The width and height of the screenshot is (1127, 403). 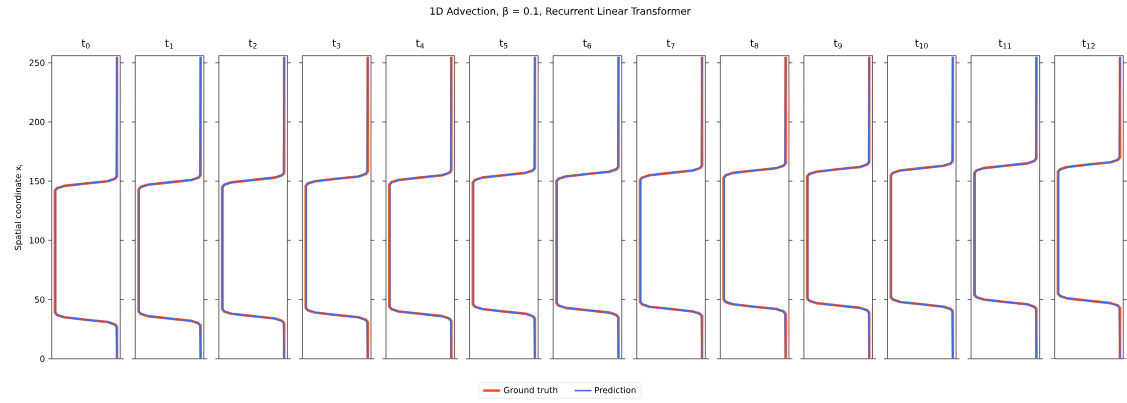 I want to click on y-axis-title: Spatial coordinate x$_{i}$, so click(x=18, y=208).